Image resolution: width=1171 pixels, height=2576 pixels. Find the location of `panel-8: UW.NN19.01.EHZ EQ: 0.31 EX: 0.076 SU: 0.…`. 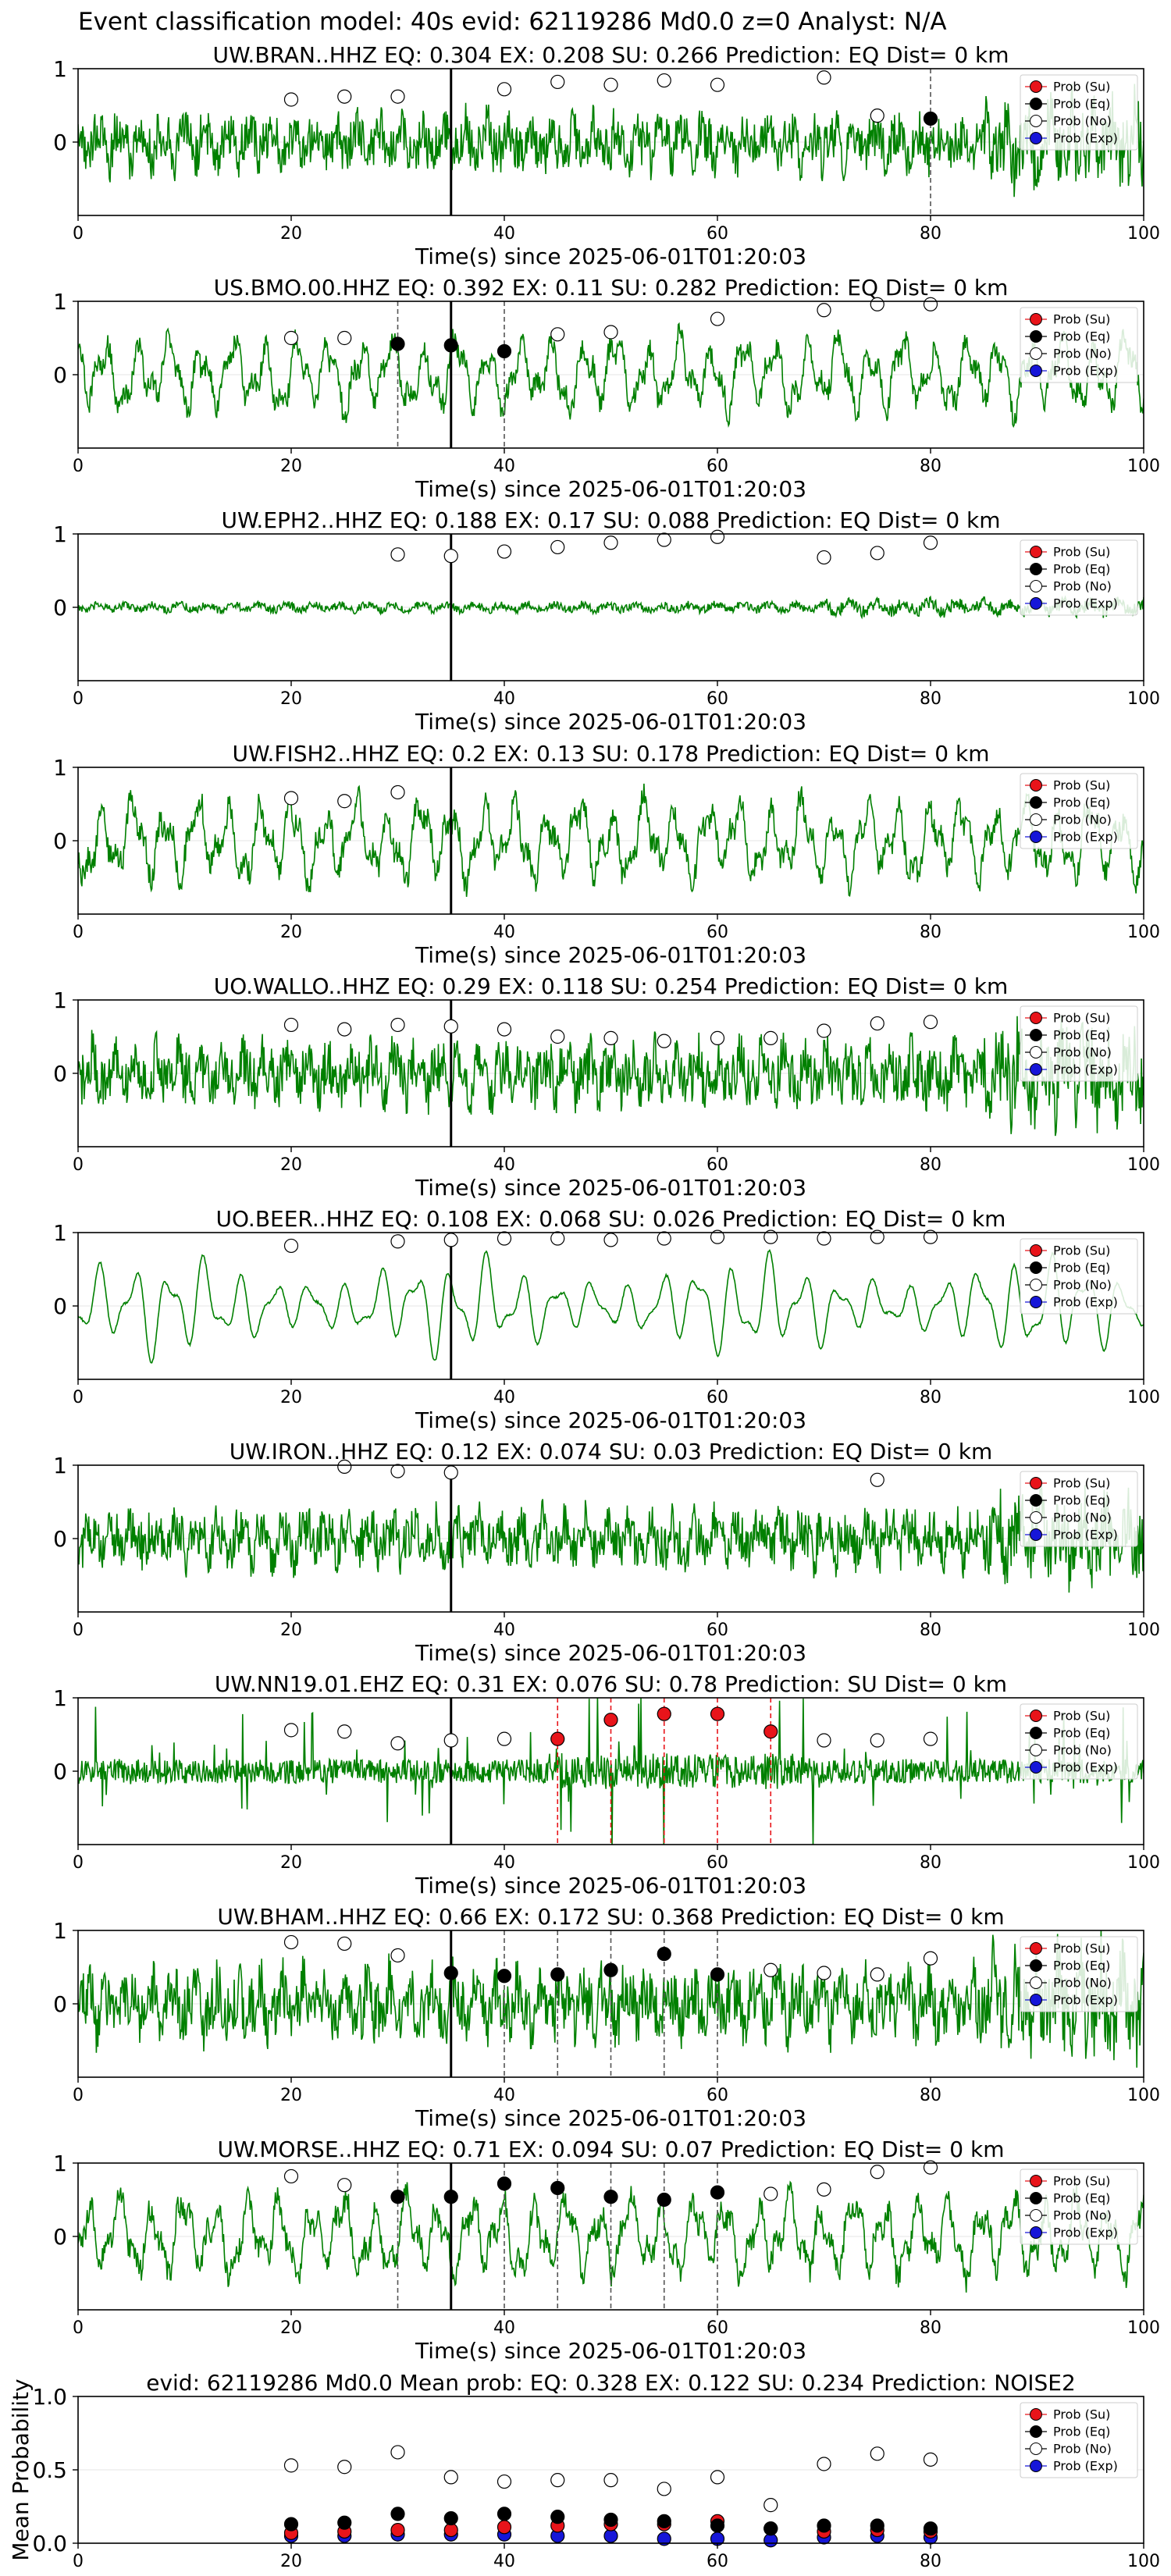

panel-8: UW.NN19.01.EHZ EQ: 0.31 EX: 0.076 SU: 0.… is located at coordinates (606, 1784).